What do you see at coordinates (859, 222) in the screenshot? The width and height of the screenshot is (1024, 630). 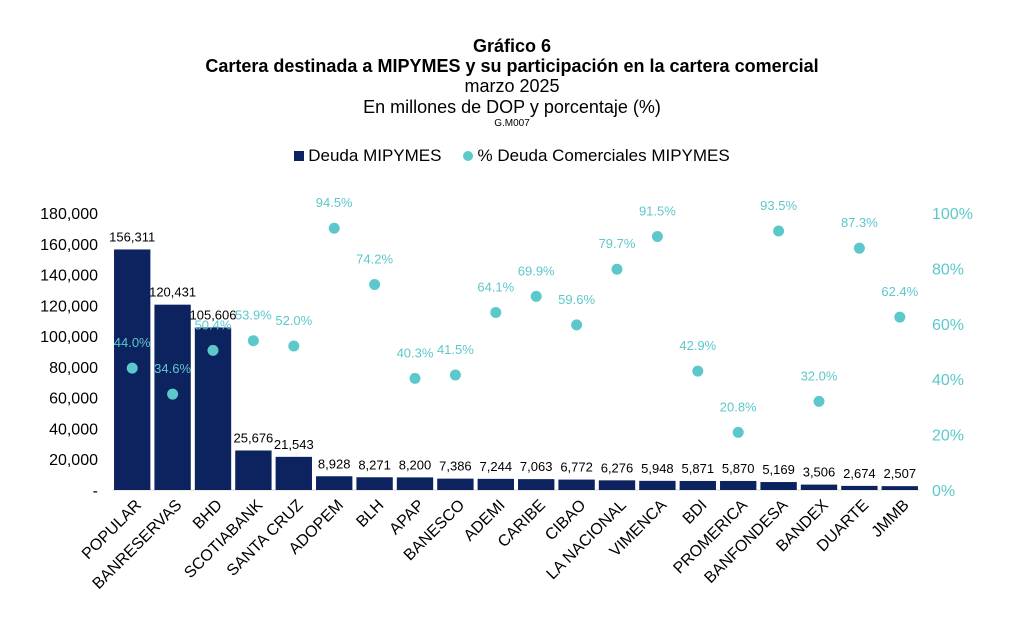 I see `percent-point-label: 87.3%` at bounding box center [859, 222].